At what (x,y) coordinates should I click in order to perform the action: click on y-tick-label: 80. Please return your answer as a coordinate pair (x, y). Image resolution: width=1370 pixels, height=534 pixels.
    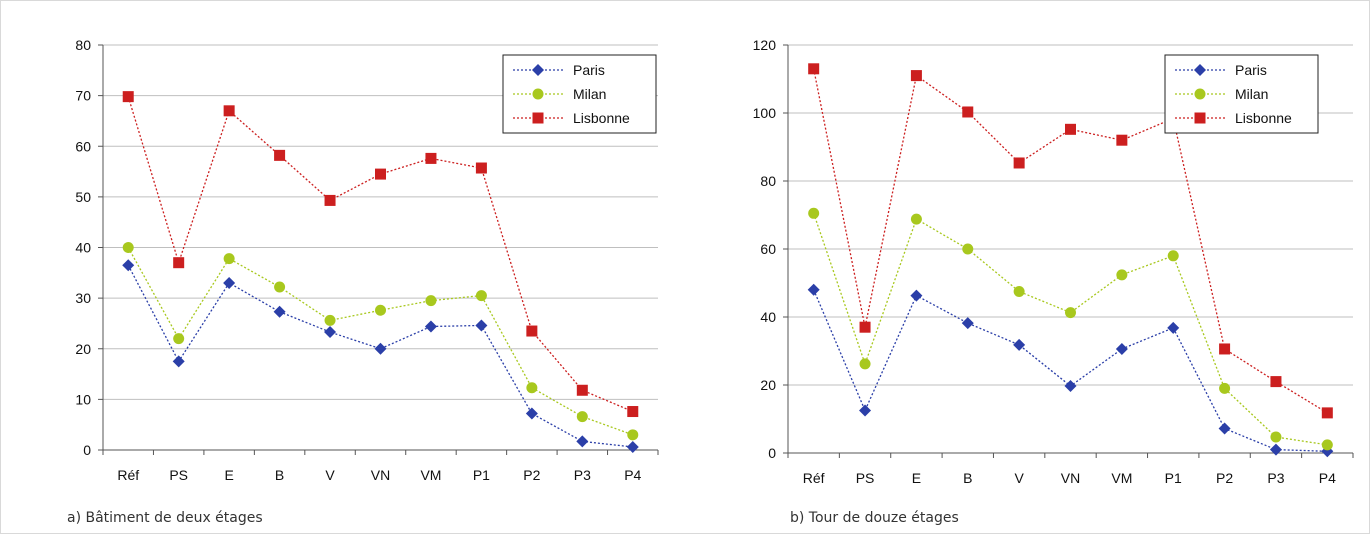
    Looking at the image, I should click on (83, 45).